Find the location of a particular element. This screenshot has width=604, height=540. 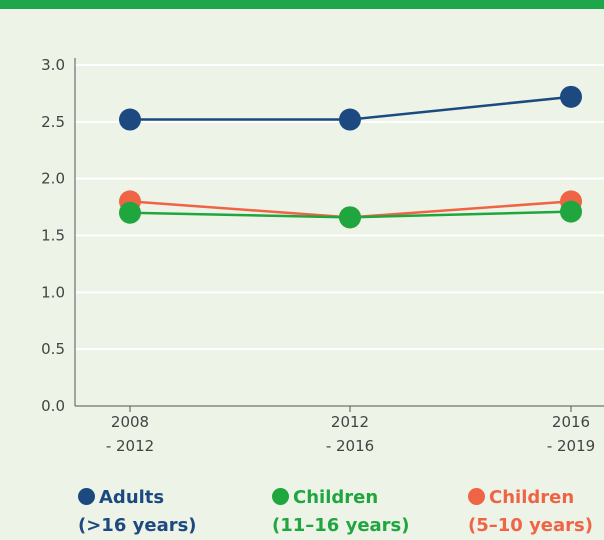

x-tick-labels: 2008 - 2012 2012 - 2016 2016 - 2019 is located at coordinates (350, 430).